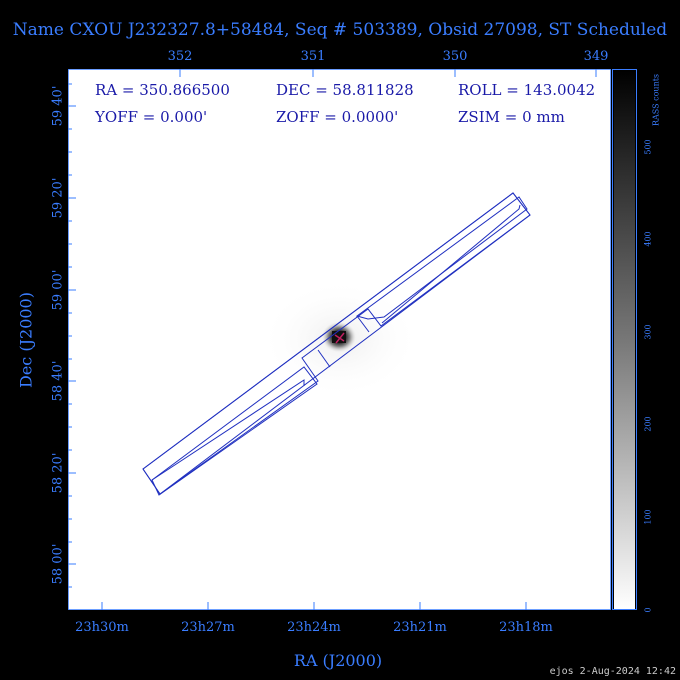 Image resolution: width=680 pixels, height=680 pixels. Describe the element at coordinates (180, 56) in the screenshot. I see `top-tick-label: 352` at that location.